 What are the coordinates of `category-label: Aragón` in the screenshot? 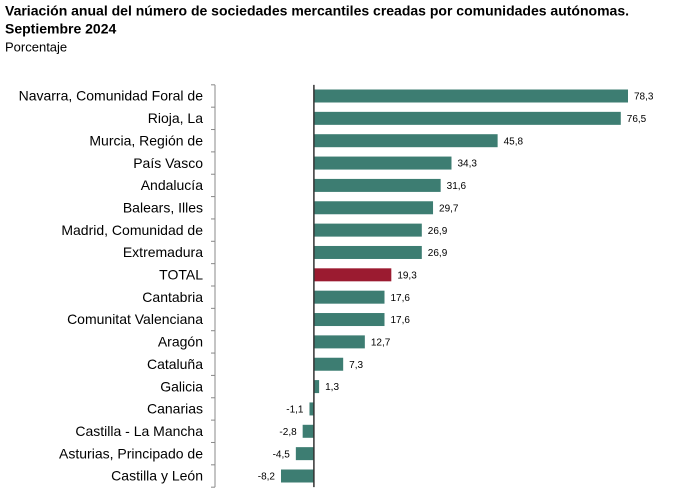 It's located at (180, 342).